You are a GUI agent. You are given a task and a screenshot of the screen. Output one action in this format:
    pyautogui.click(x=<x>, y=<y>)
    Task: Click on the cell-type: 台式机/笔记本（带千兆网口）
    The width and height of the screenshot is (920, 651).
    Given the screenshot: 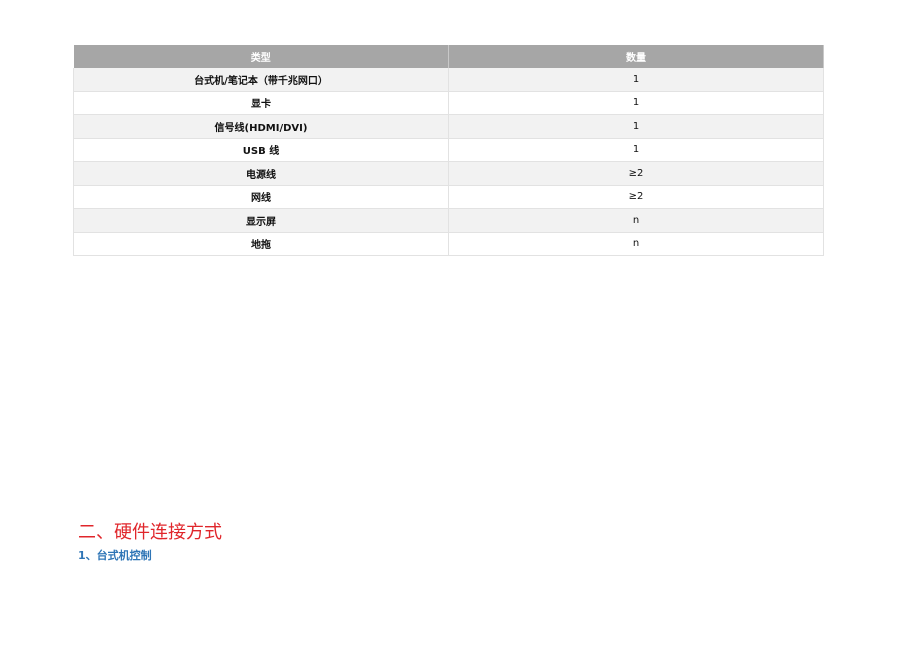 What is the action you would take?
    pyautogui.click(x=261, y=80)
    